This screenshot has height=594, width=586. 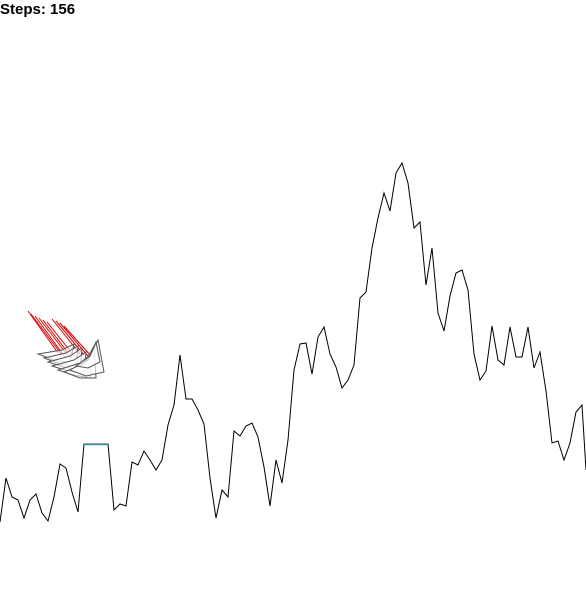 What do you see at coordinates (38, 9) in the screenshot?
I see `steps-counter: Steps: 156` at bounding box center [38, 9].